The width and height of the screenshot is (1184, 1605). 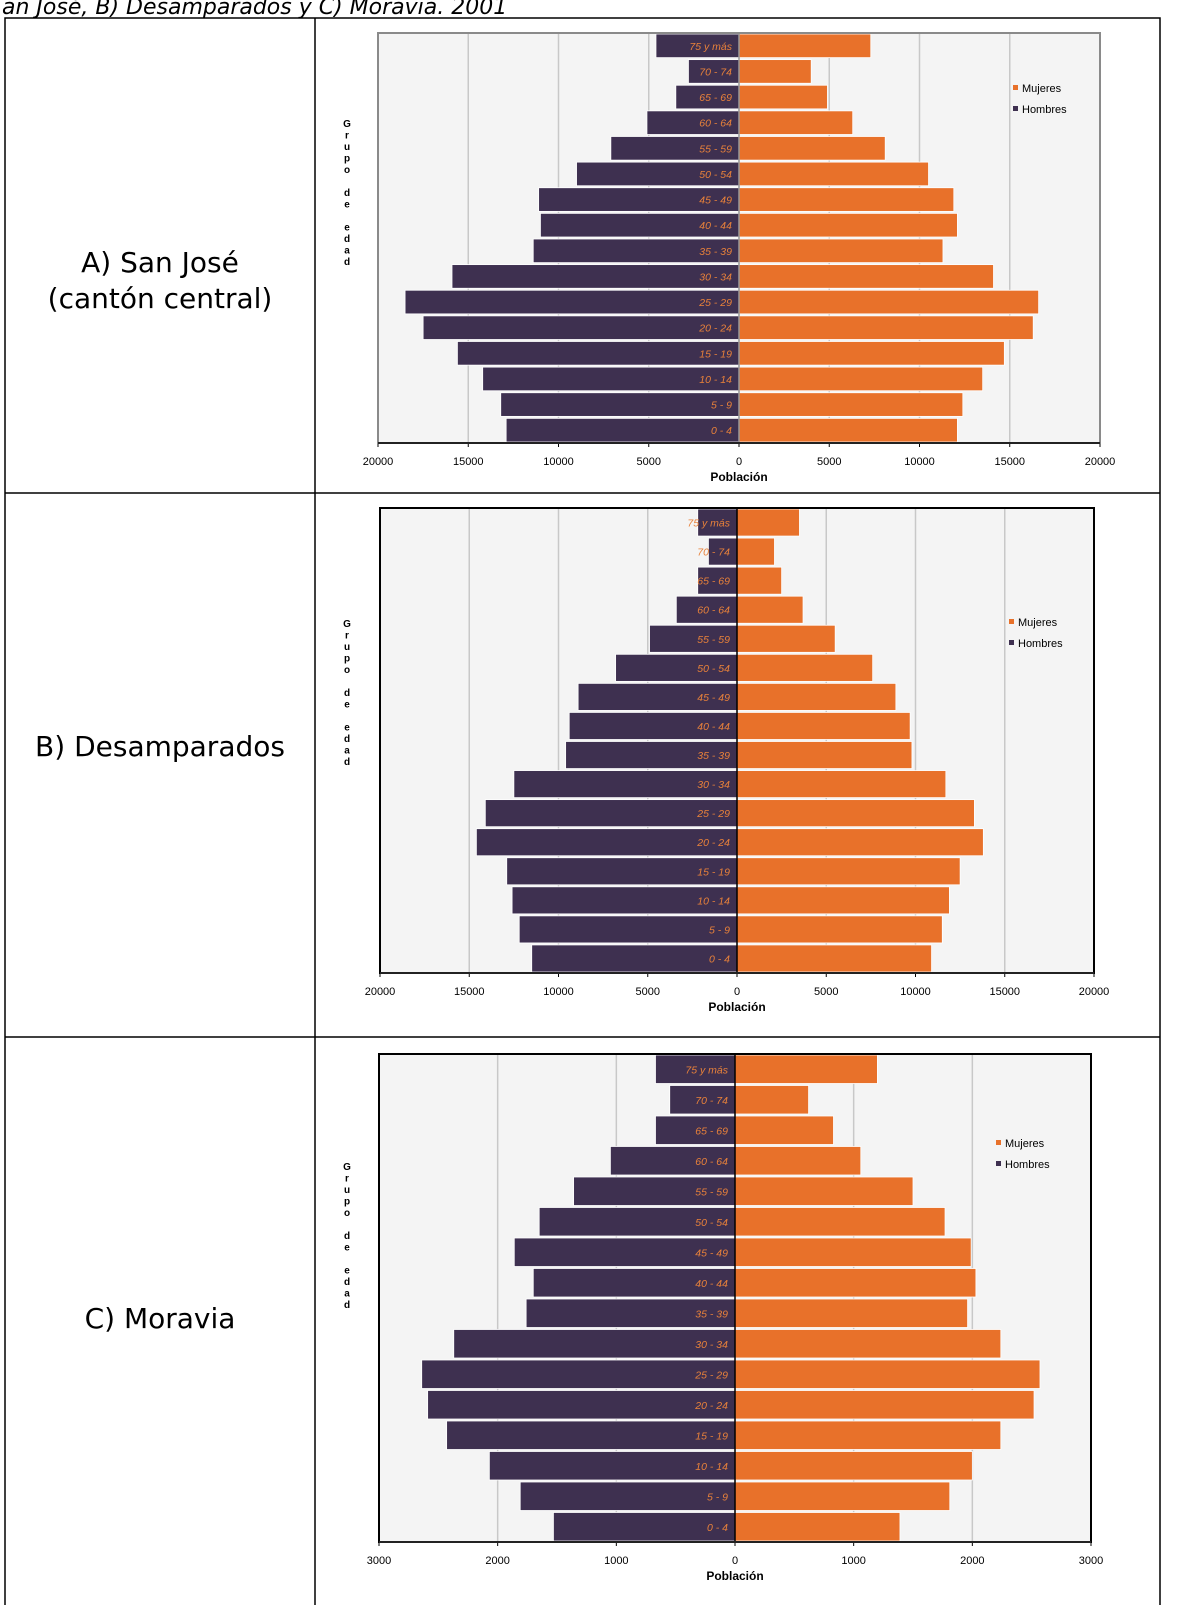 I want to click on legend-label: Mujeres, so click(x=1038, y=623).